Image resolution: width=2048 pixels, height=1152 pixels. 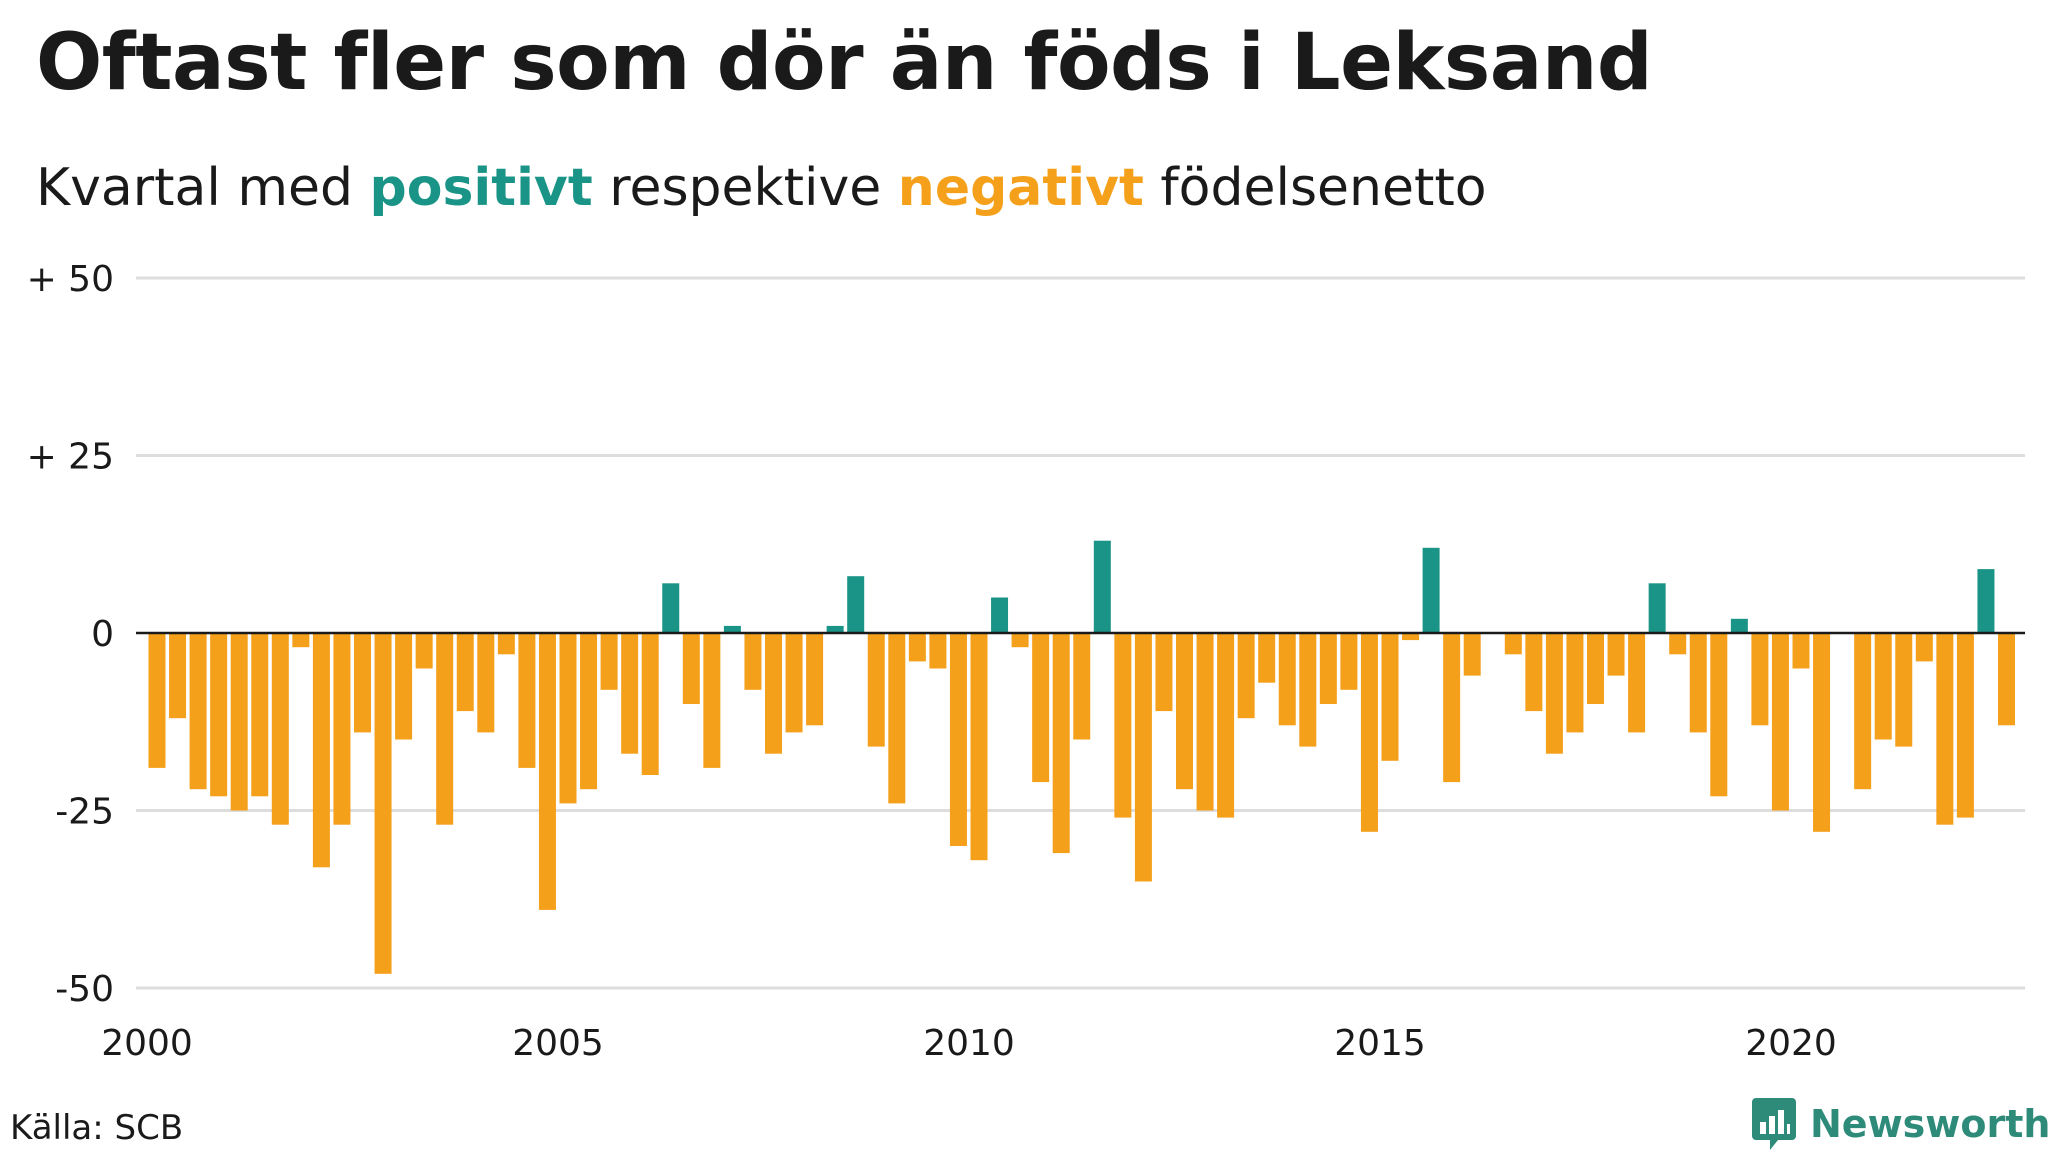 I want to click on x-tick-label: 2010, so click(x=969, y=1043).